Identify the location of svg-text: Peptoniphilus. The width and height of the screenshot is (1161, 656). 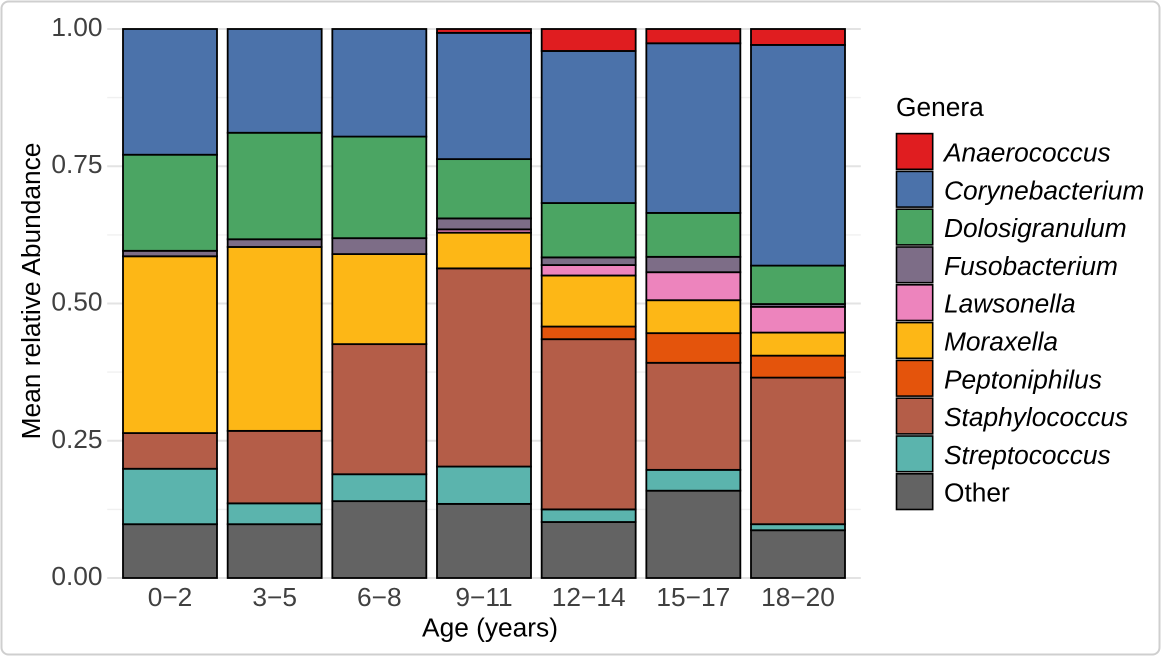
(1023, 379).